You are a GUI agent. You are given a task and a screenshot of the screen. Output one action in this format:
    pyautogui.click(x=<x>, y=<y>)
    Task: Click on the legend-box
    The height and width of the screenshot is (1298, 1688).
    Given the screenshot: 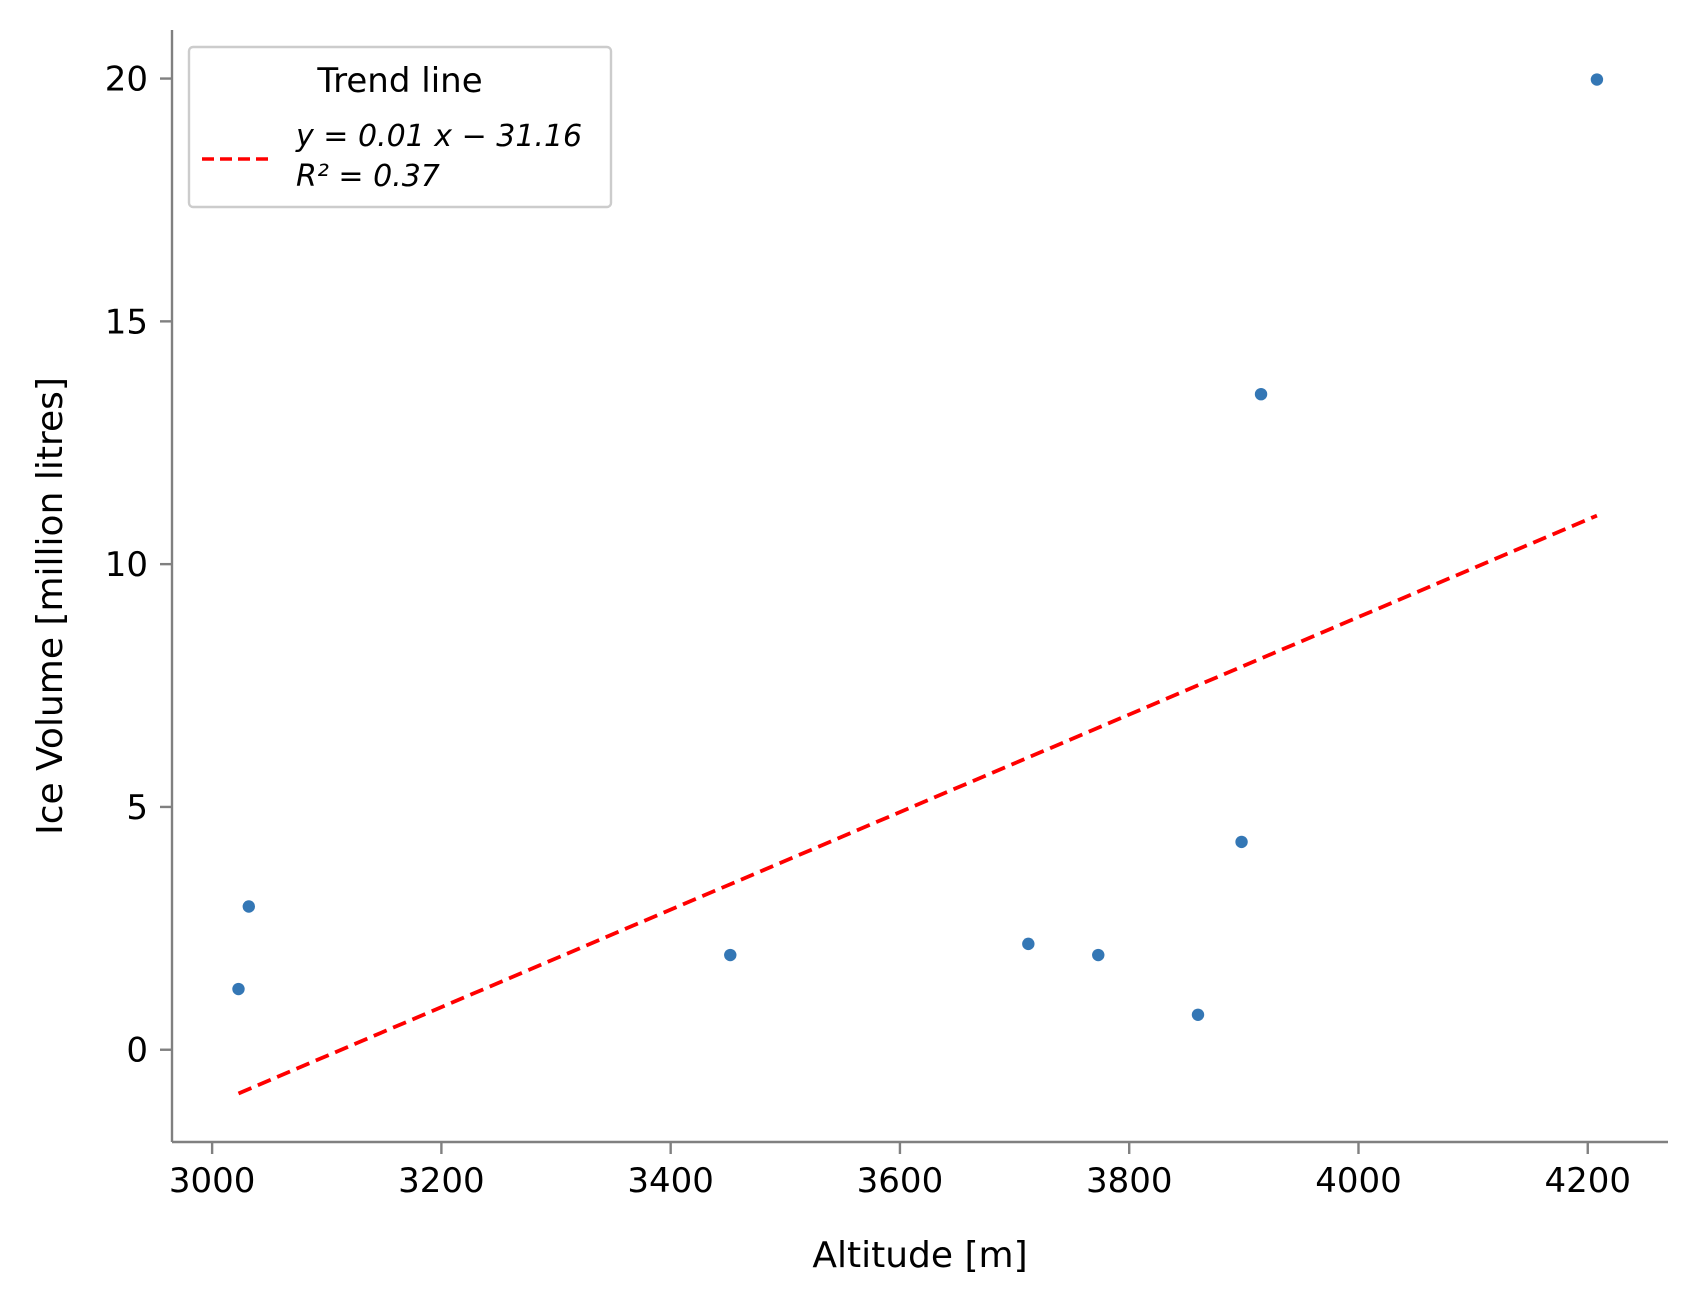 What is the action you would take?
    pyautogui.click(x=400, y=127)
    